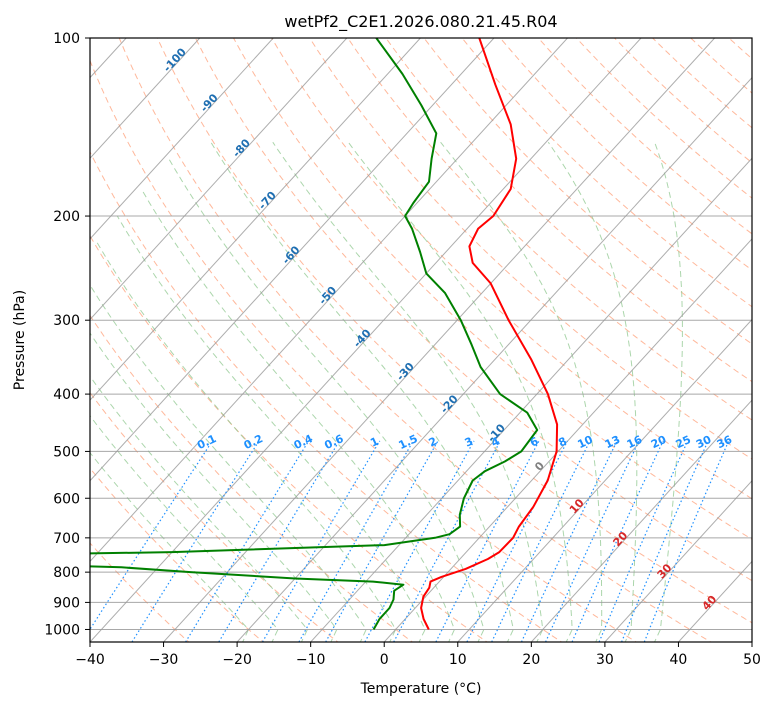 This screenshot has height=708, width=775. I want to click on x-tick-label: −40, so click(90, 660).